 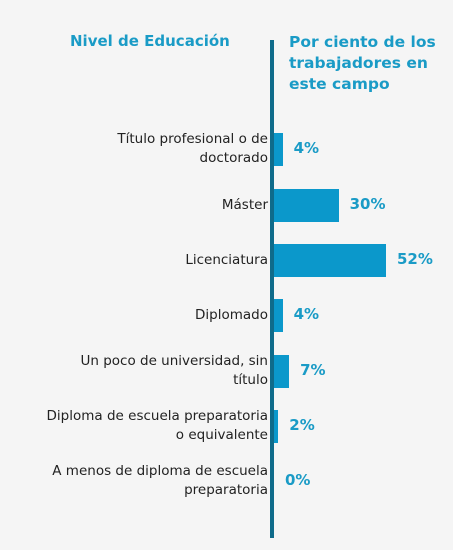 I want to click on category-label-line: Diplomado, so click(x=231, y=314).